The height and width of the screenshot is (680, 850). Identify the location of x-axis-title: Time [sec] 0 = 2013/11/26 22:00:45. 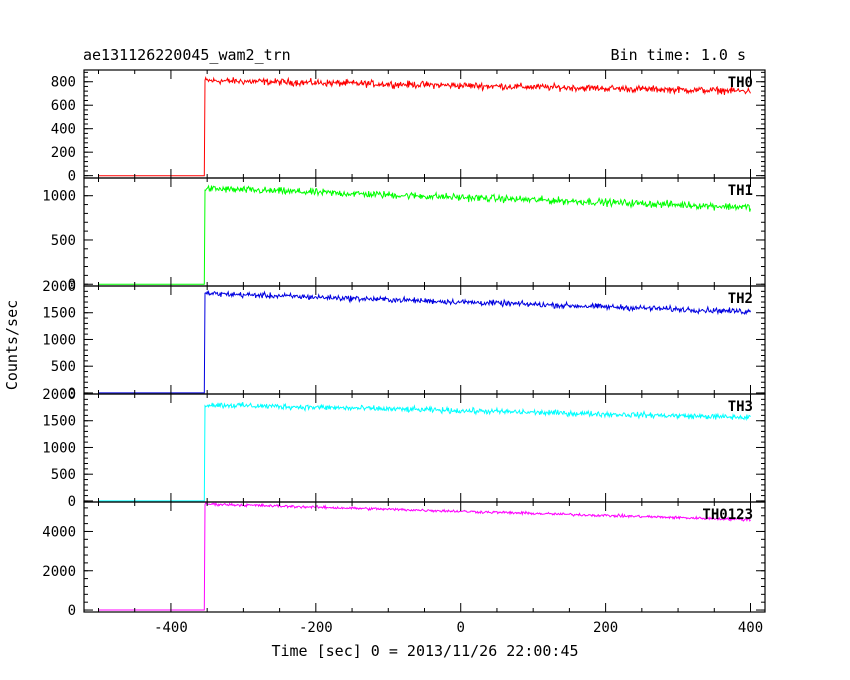
(424, 651).